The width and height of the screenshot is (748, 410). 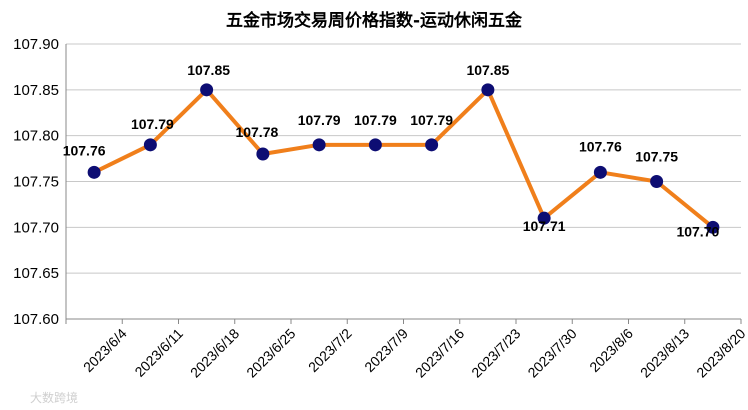 I want to click on x-tick-label: 2023/7/2, so click(x=330, y=350).